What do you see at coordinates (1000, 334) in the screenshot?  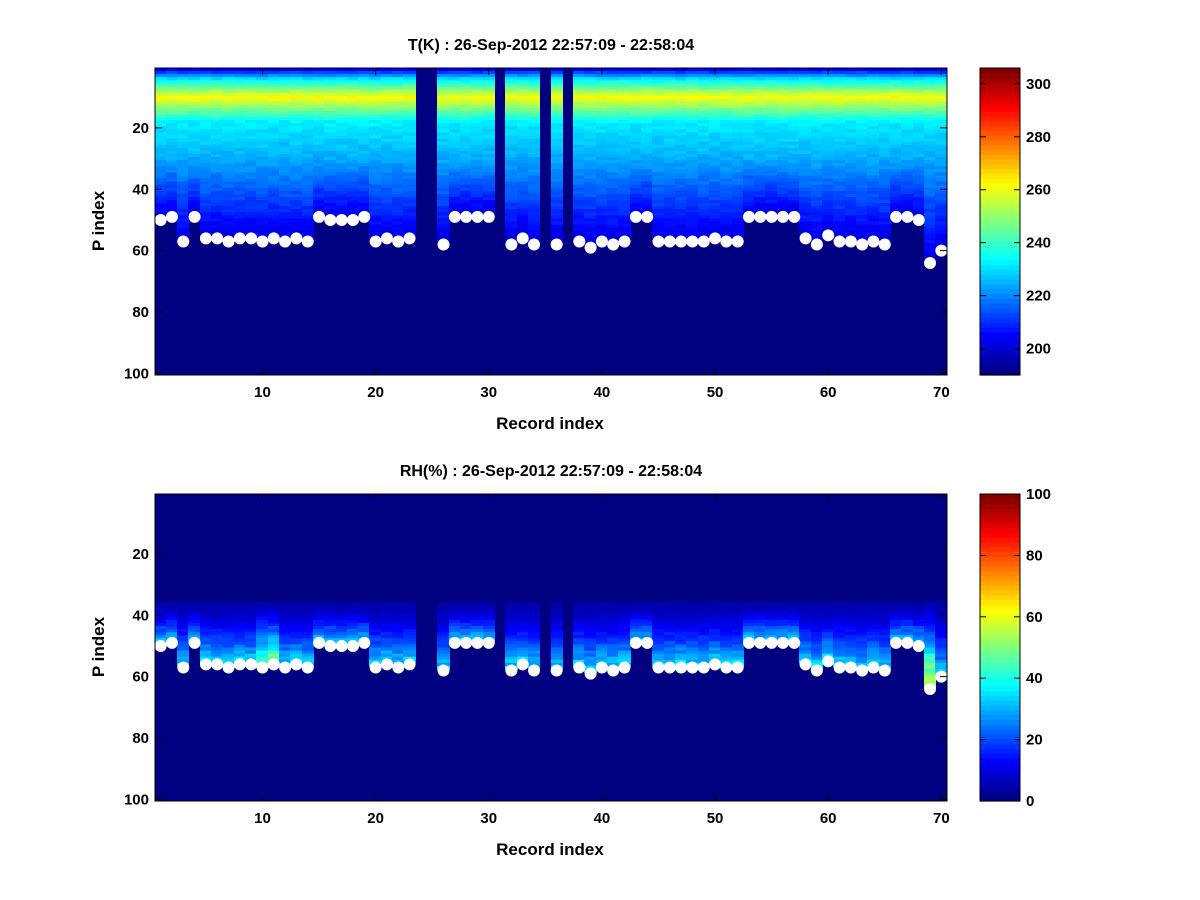 I see `colorbar-swatch` at bounding box center [1000, 334].